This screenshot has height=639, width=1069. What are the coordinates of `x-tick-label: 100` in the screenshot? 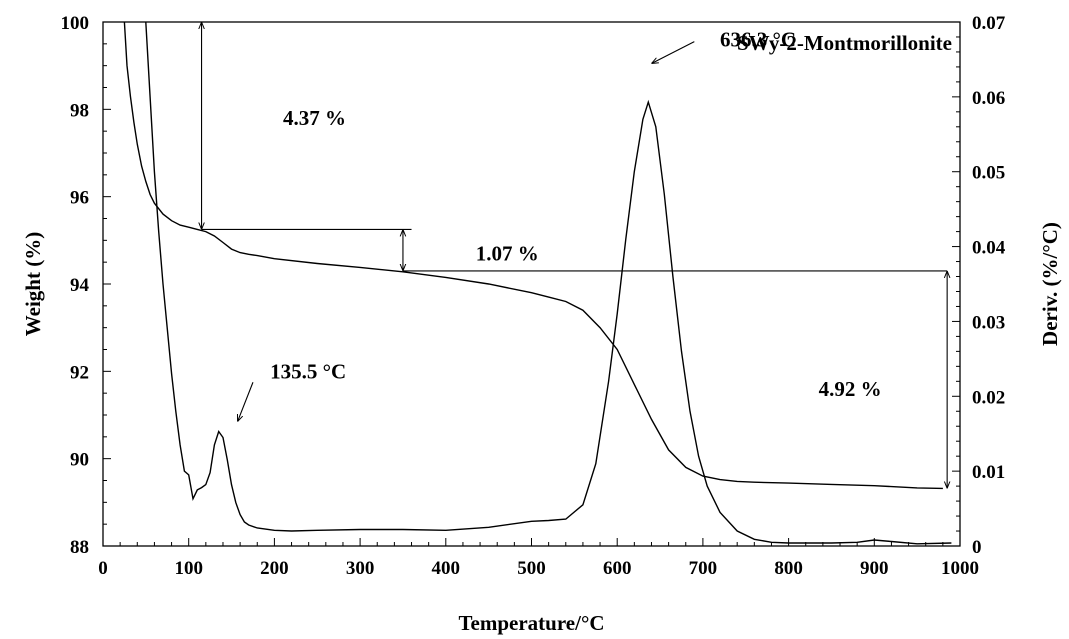 It's located at (188, 568).